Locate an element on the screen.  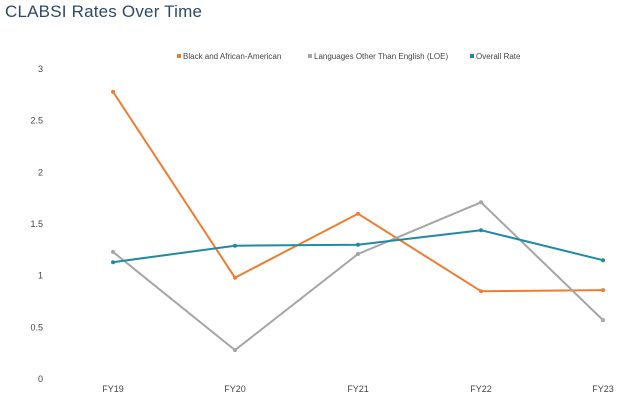
x-tick-label: FY23 is located at coordinates (603, 389).